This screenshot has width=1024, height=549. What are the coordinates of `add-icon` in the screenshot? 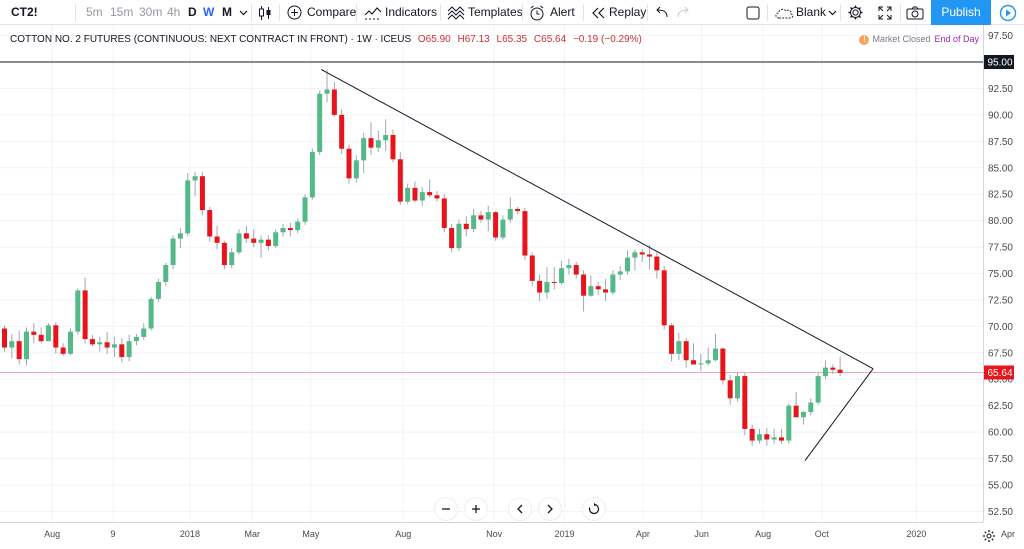 It's located at (294, 12).